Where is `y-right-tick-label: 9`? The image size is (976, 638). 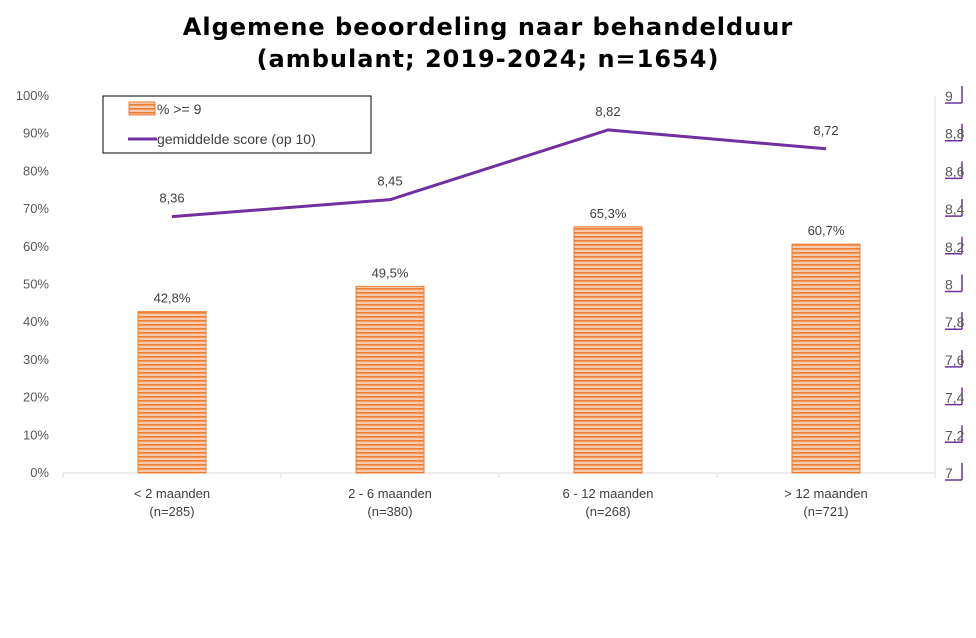 y-right-tick-label: 9 is located at coordinates (949, 96).